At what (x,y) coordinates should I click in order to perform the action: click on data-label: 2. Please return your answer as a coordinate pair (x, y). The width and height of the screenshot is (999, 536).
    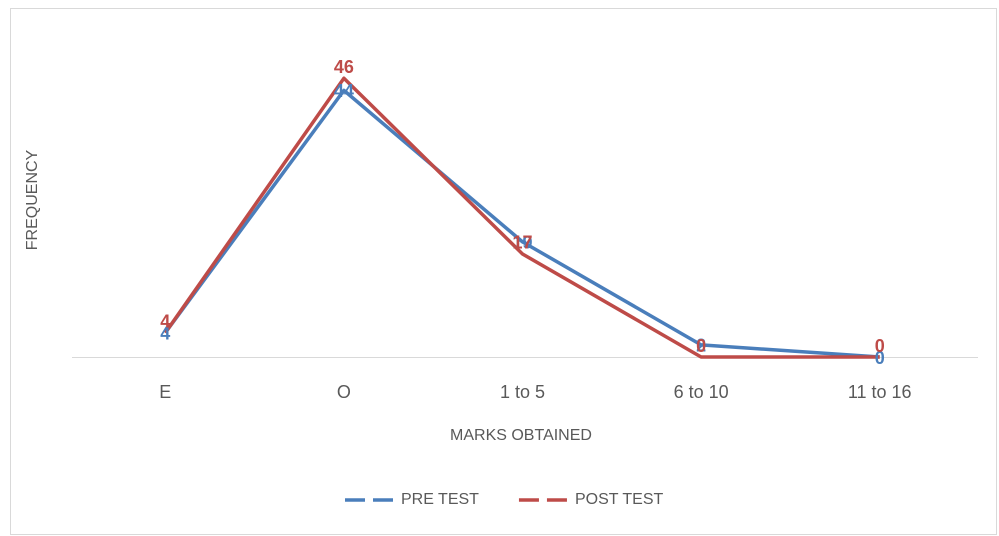
    Looking at the image, I should click on (701, 346).